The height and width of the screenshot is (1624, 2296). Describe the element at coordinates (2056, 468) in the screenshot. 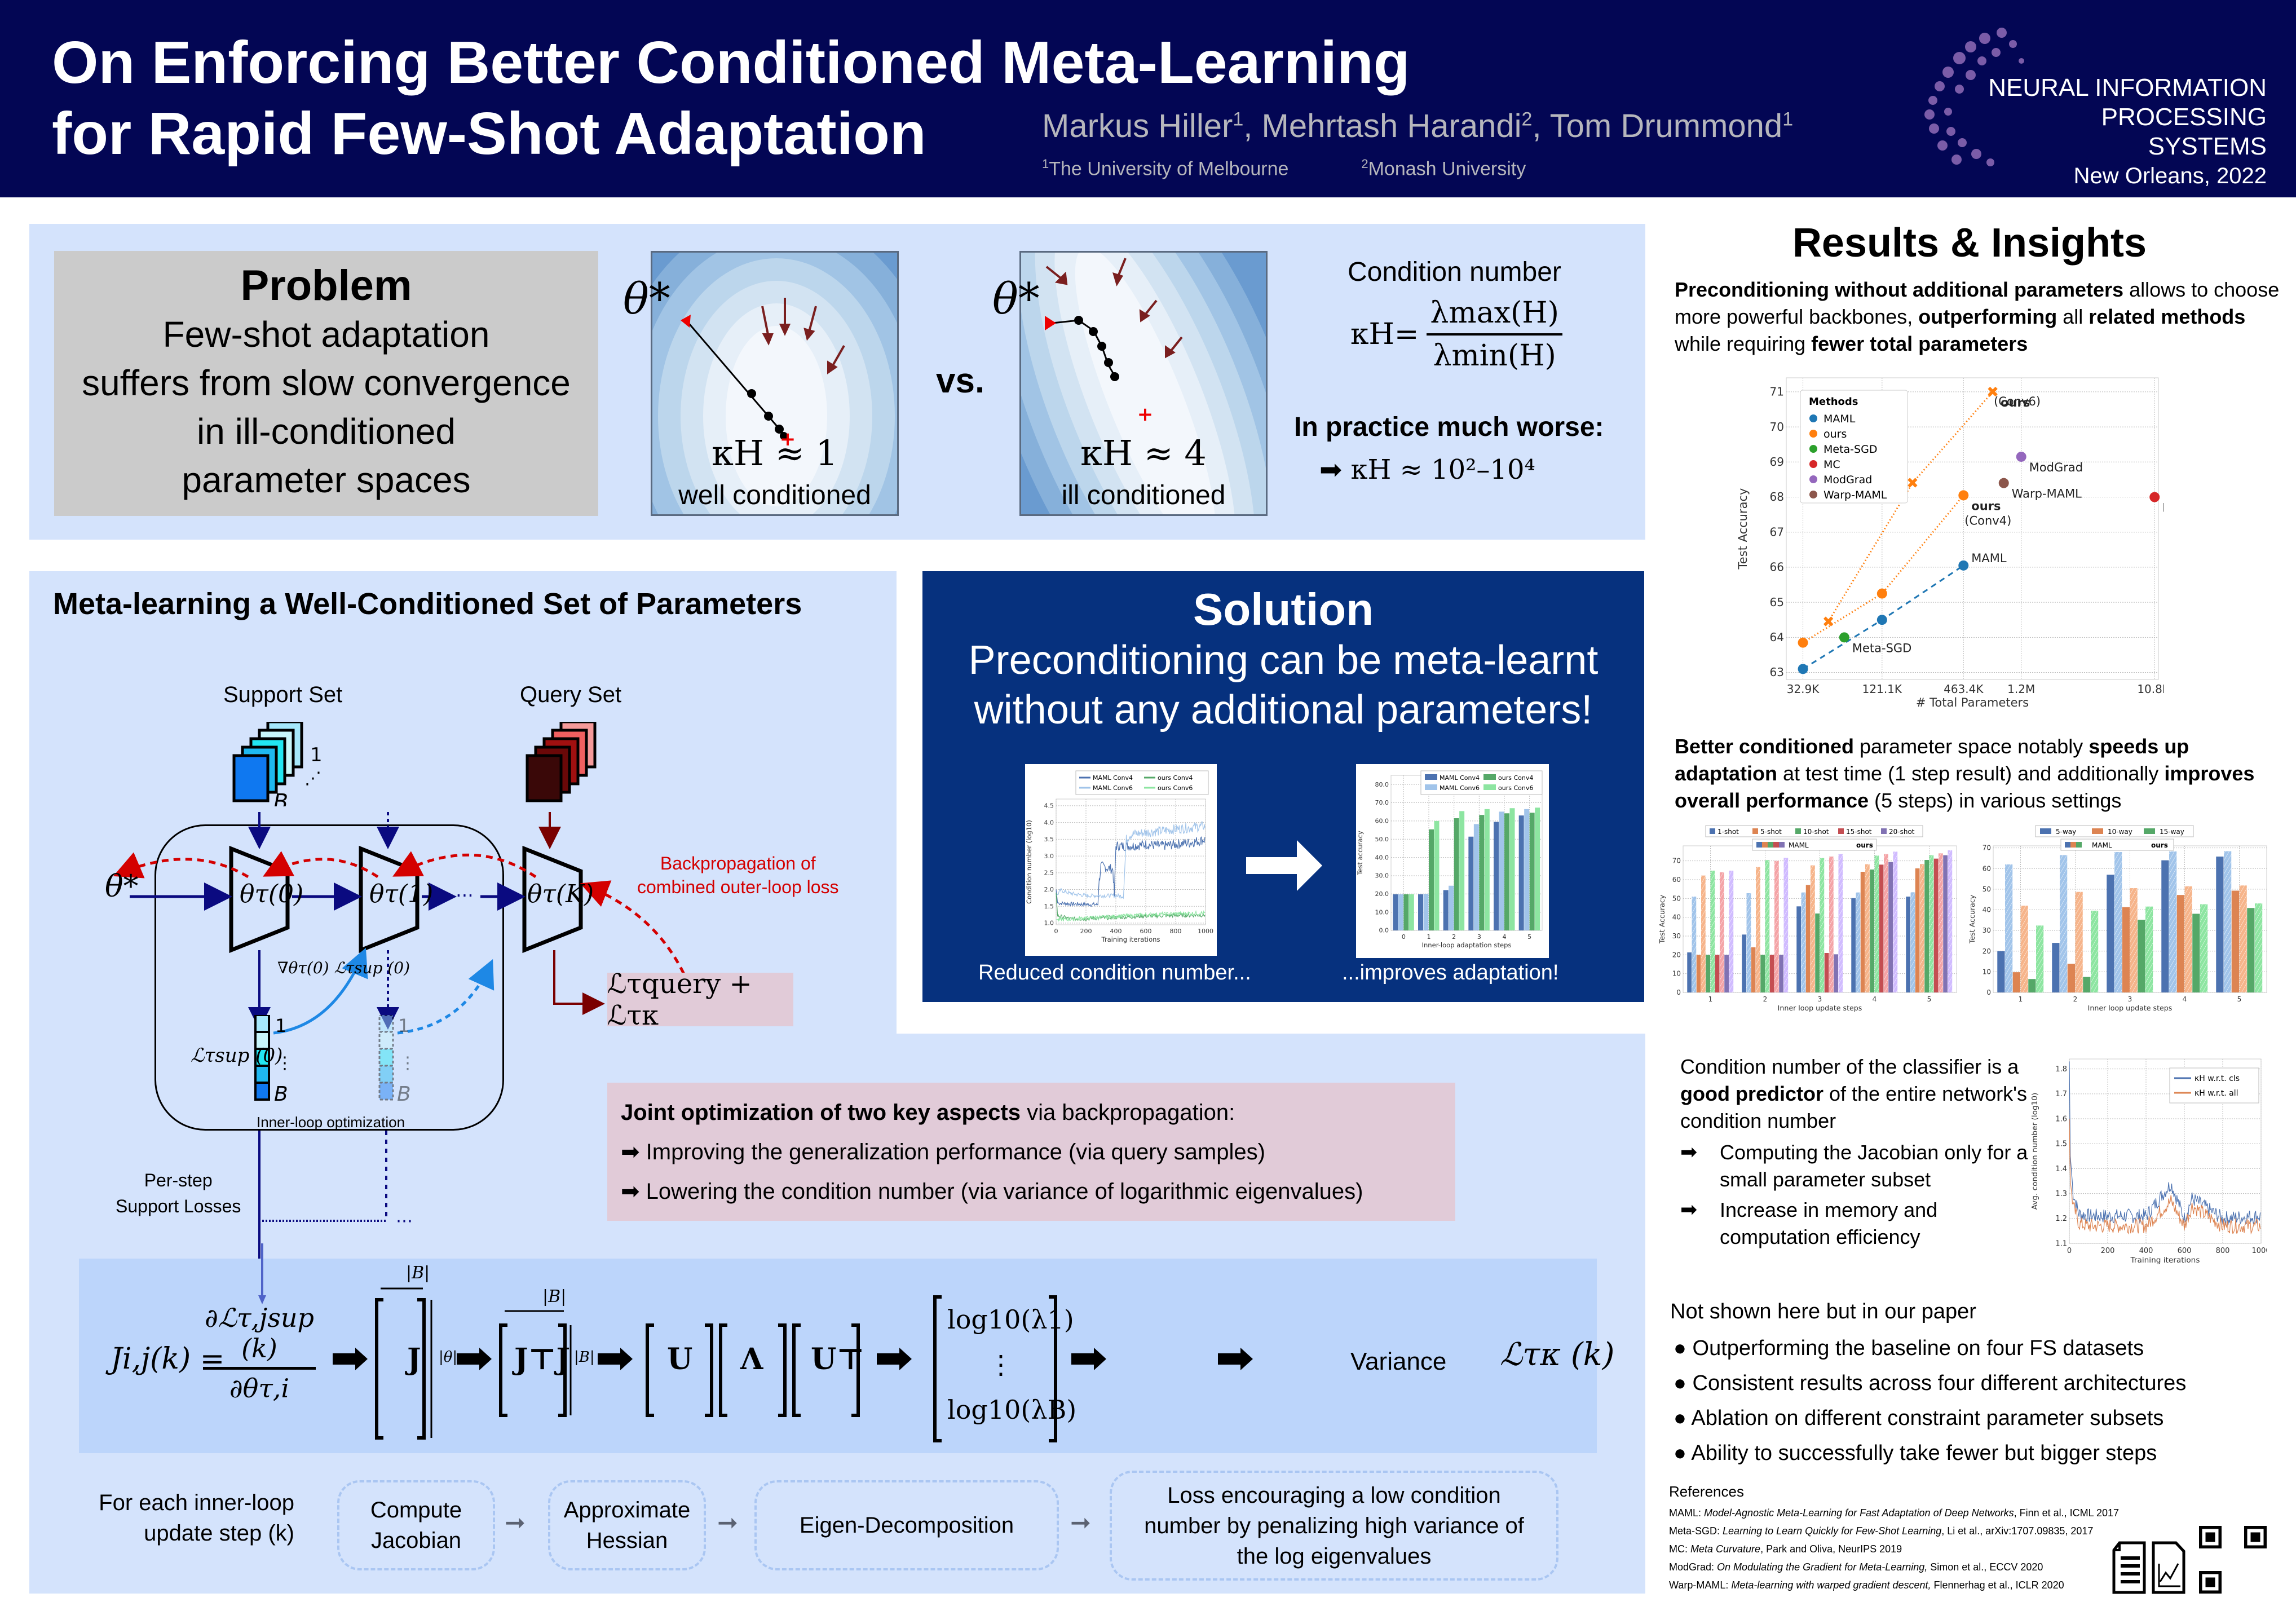

I see `data-label: ModGrad` at that location.